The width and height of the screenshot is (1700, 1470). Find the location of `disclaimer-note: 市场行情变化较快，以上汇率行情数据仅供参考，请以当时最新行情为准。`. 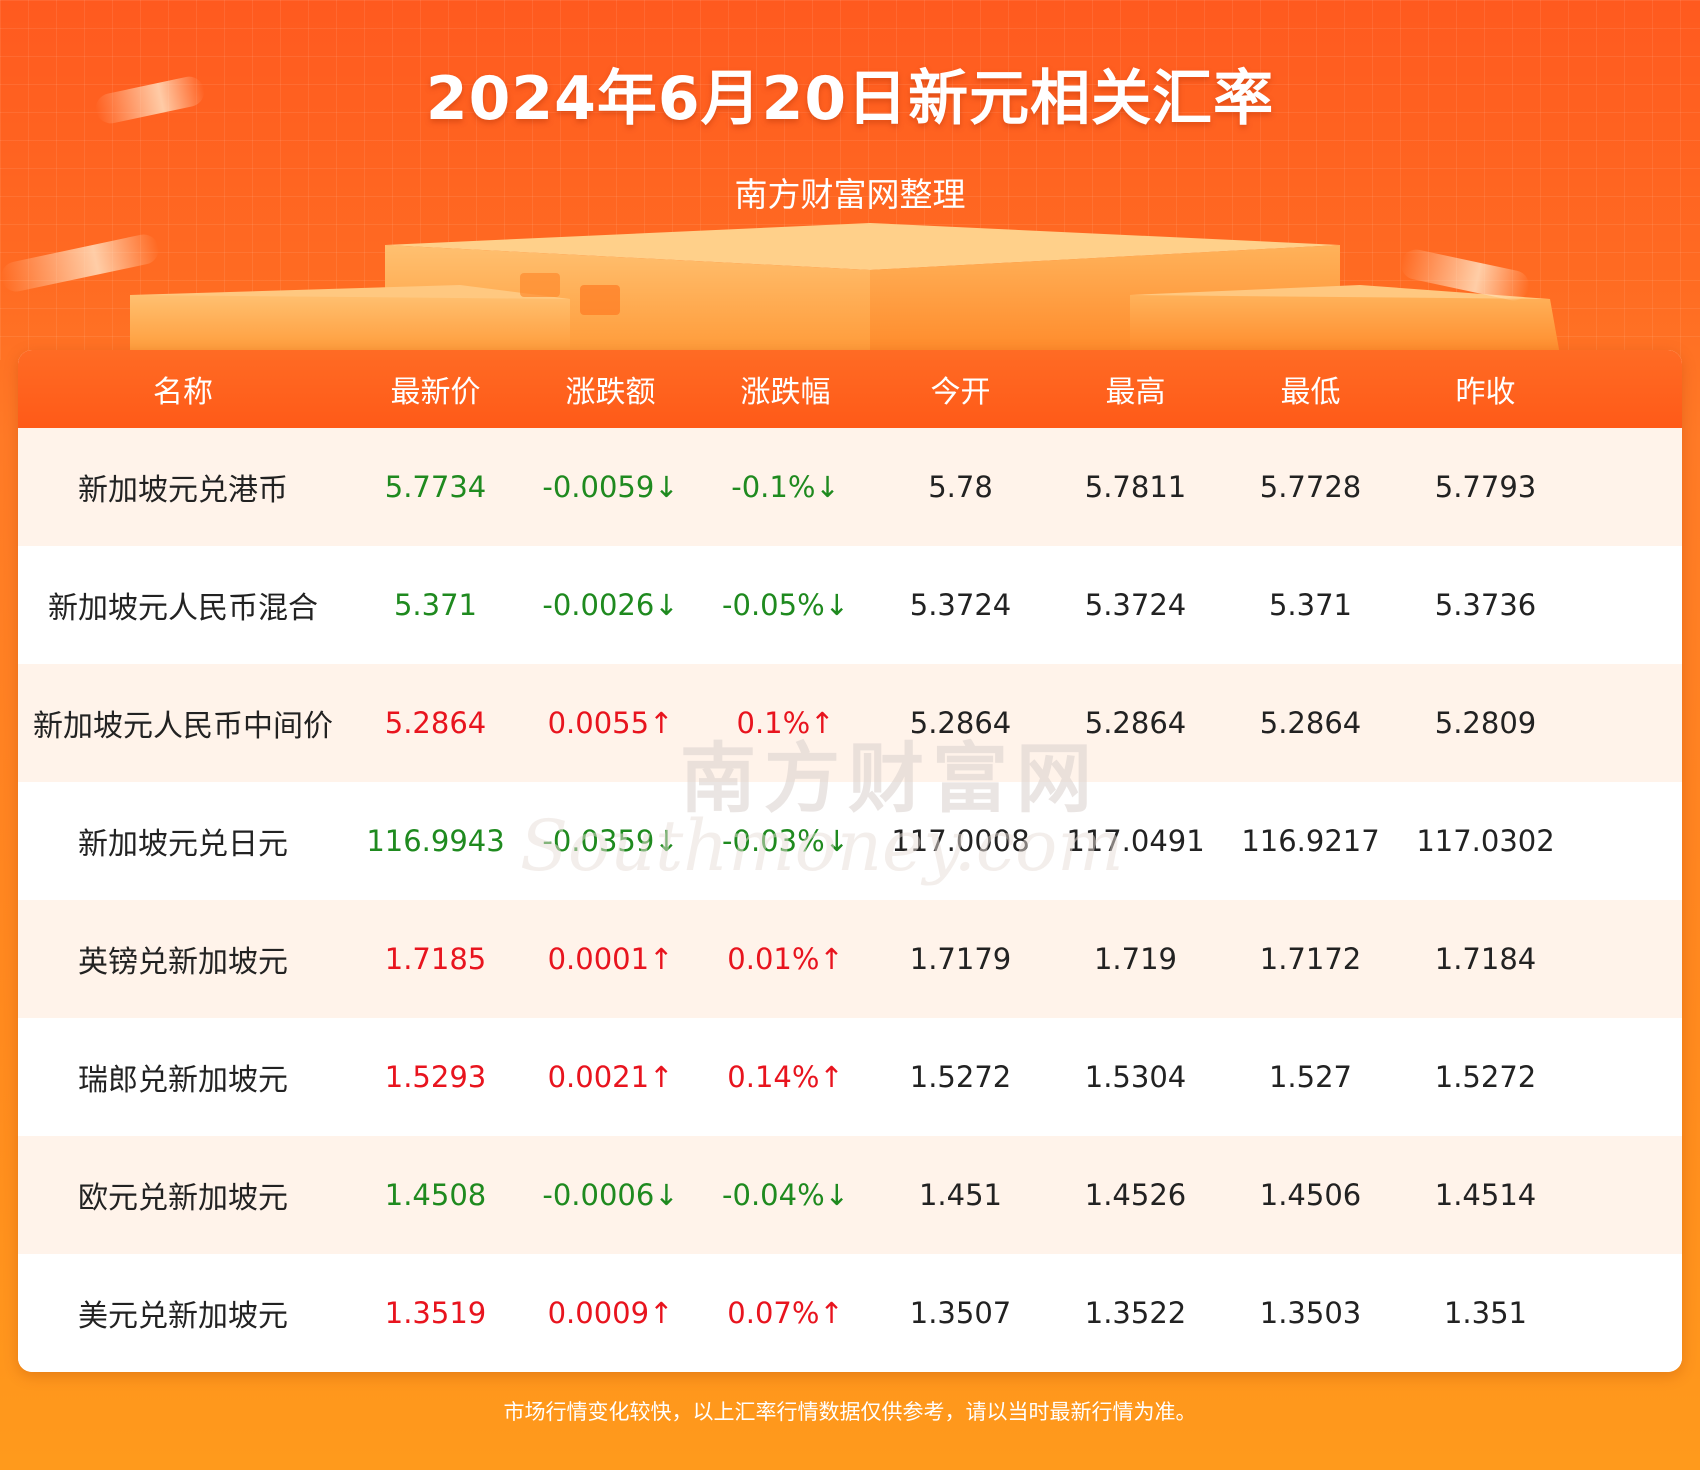

disclaimer-note: 市场行情变化较快，以上汇率行情数据仅供参考，请以当时最新行情为准。 is located at coordinates (850, 1412).